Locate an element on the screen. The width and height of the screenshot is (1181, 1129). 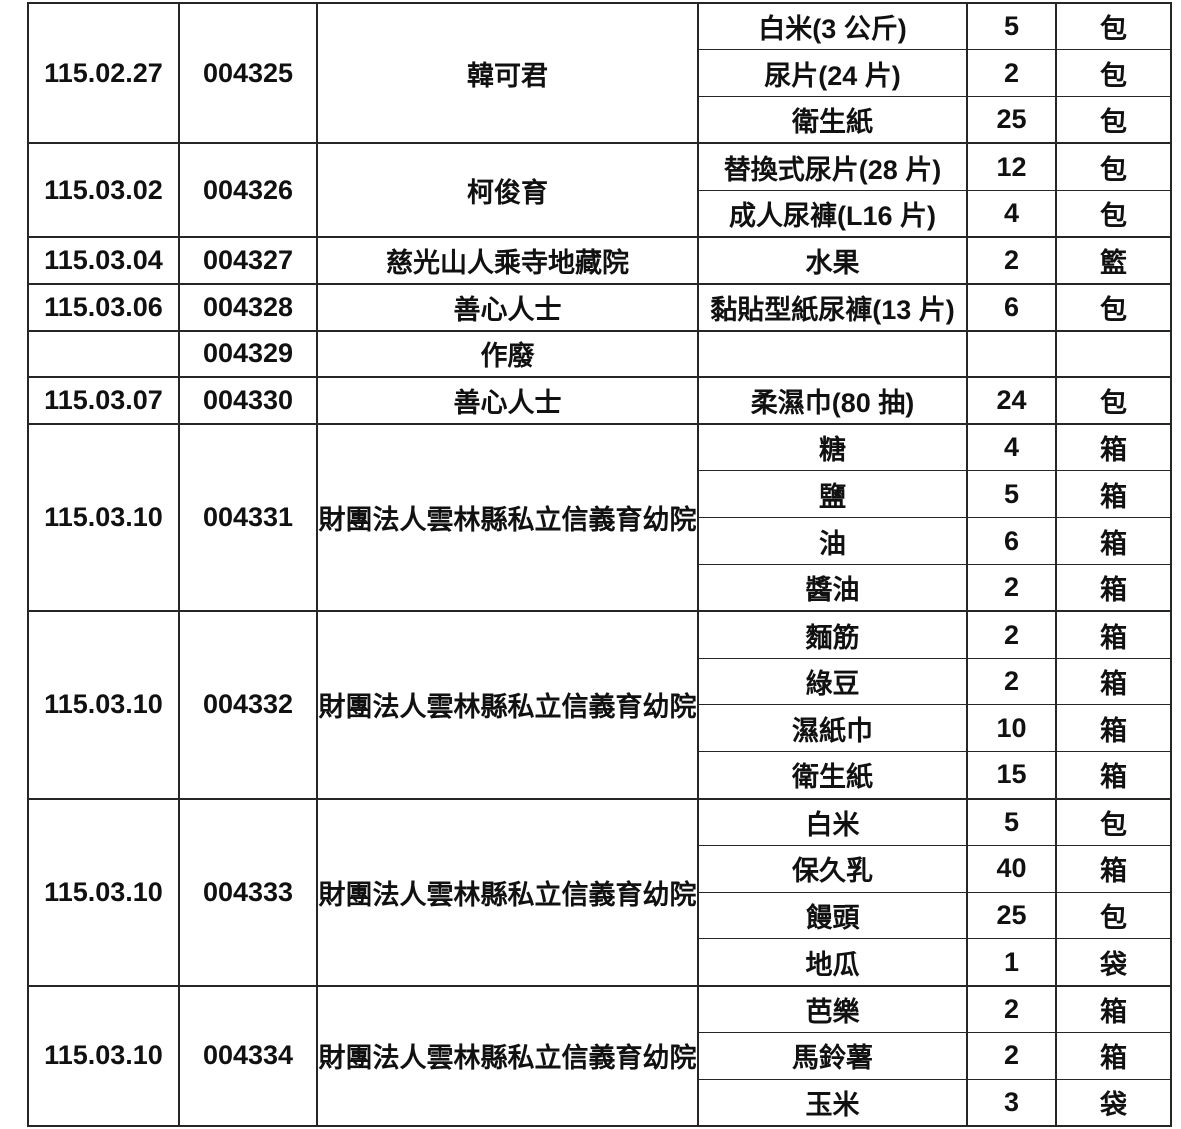
table-row: 115.03.02 004326 柯俊育 替換式尿片(28 片) 12 包 is located at coordinates (599, 190).